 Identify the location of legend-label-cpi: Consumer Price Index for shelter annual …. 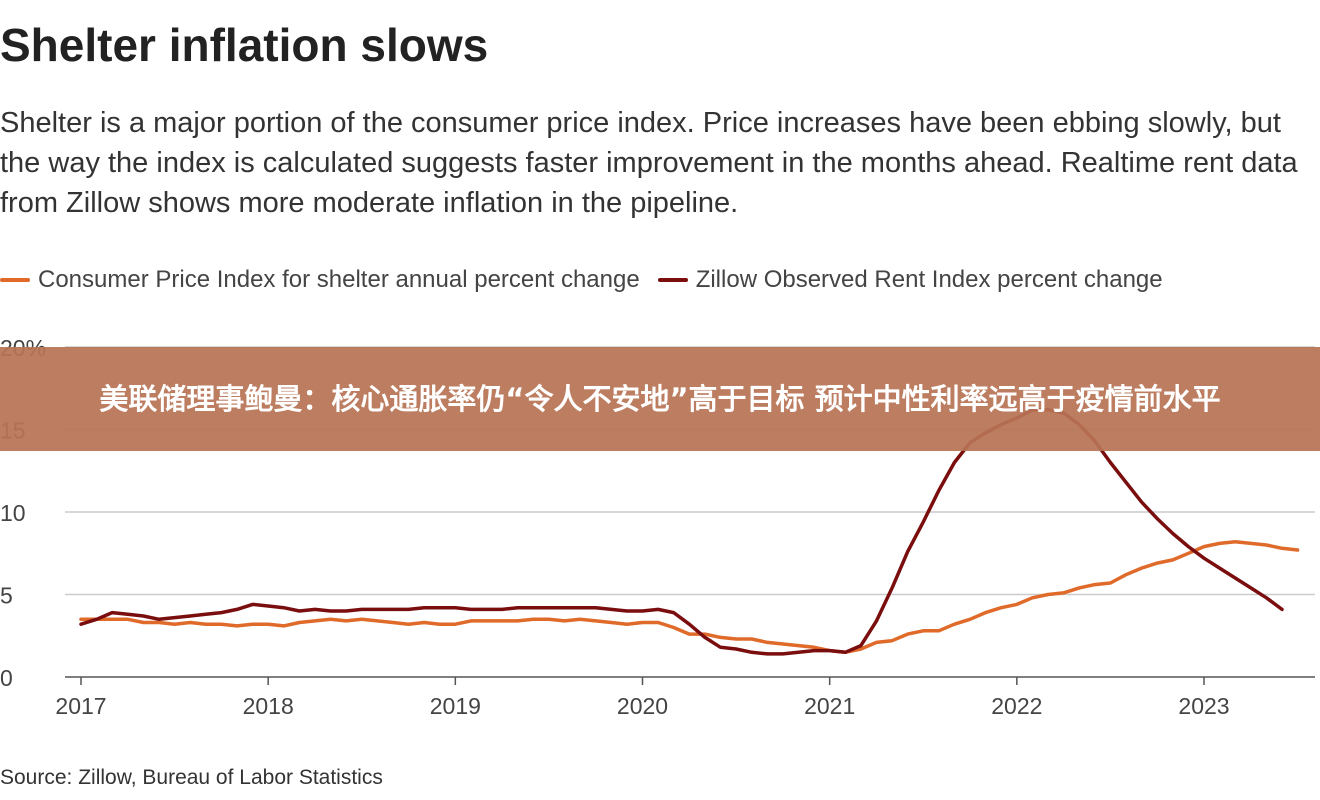
(339, 279).